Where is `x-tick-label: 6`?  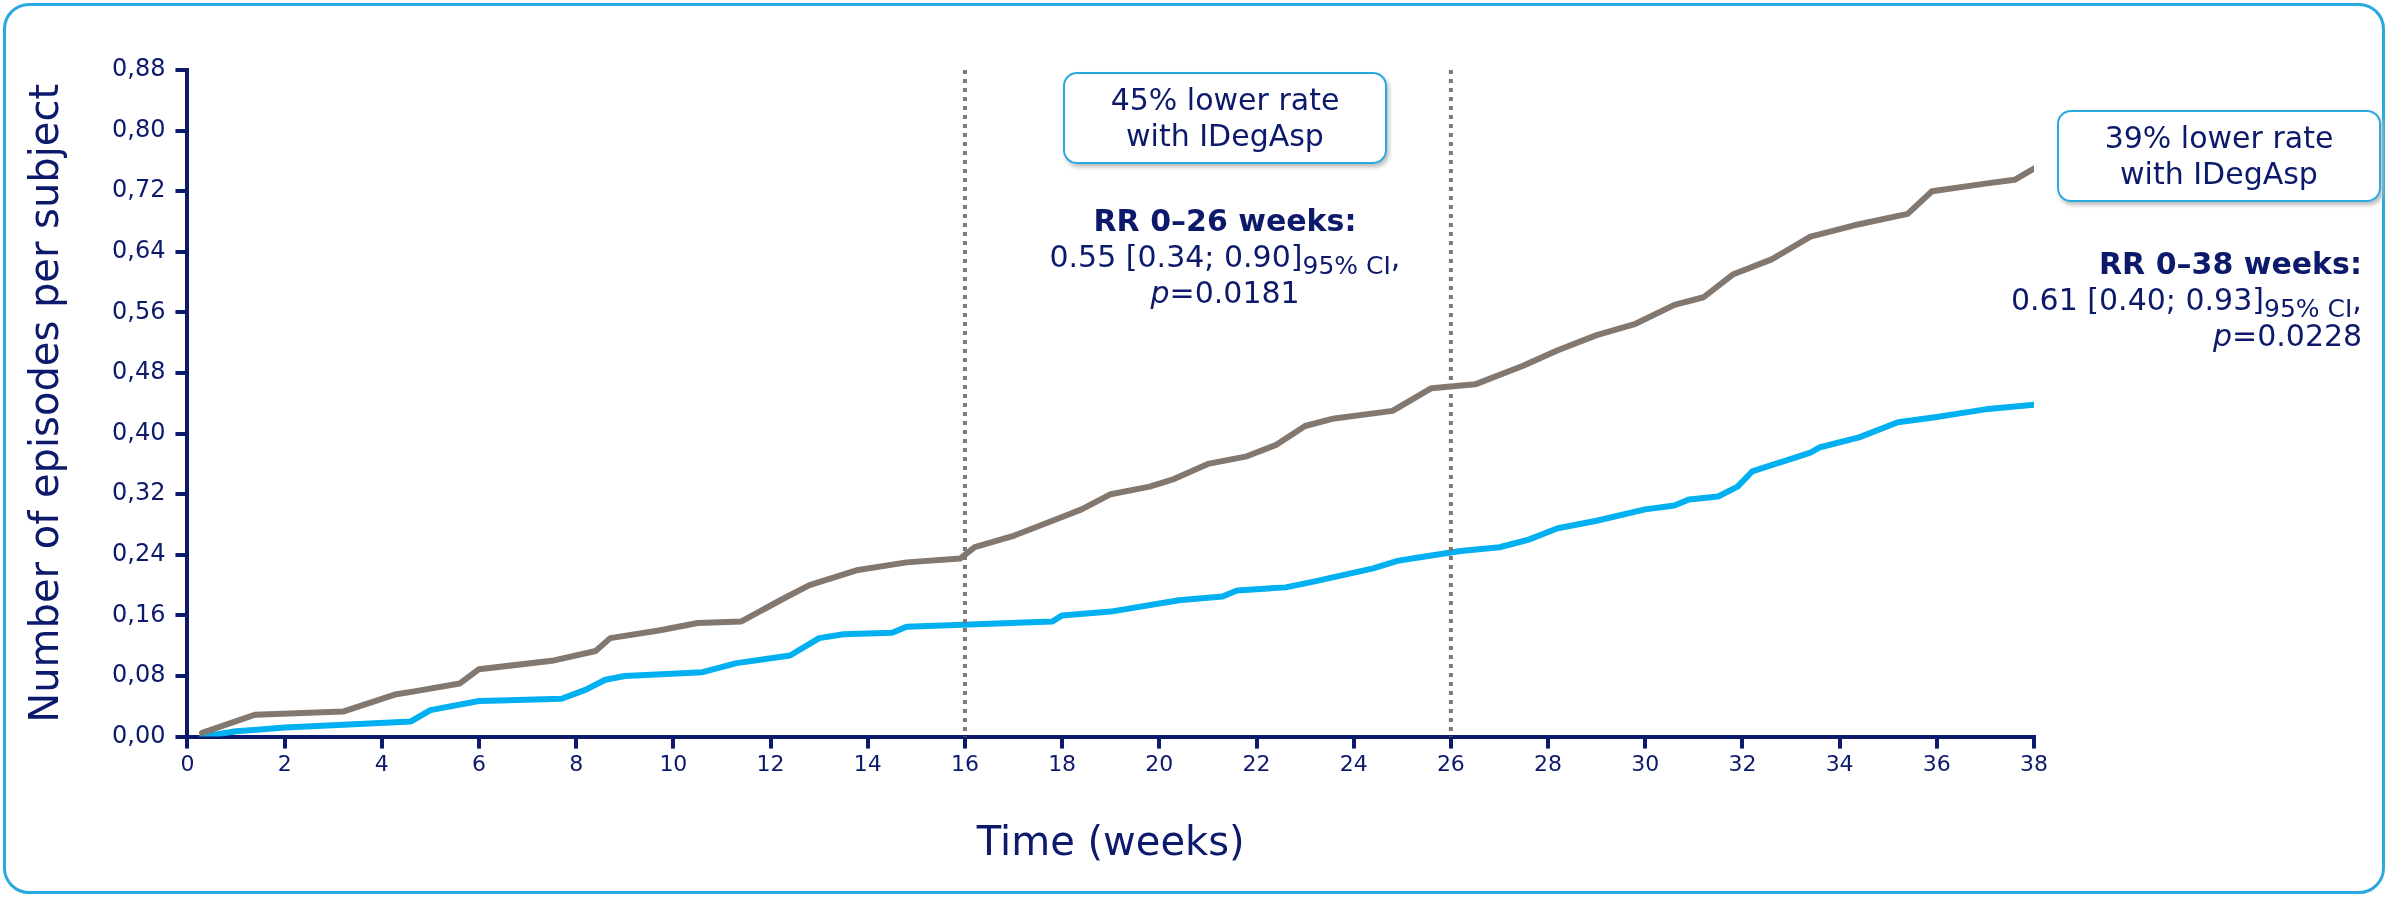
x-tick-label: 6 is located at coordinates (479, 763).